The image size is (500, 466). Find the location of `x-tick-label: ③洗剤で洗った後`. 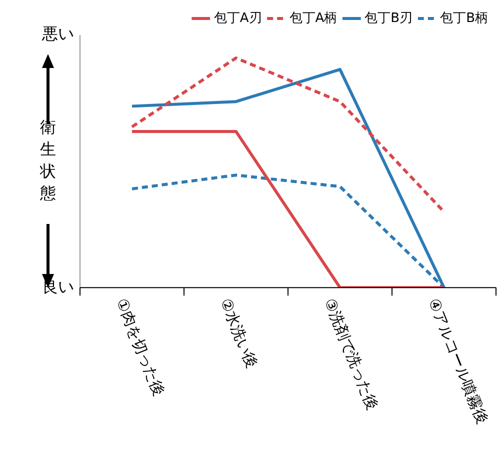

x-tick-label: ③洗剤で洗った後 is located at coordinates (351, 354).